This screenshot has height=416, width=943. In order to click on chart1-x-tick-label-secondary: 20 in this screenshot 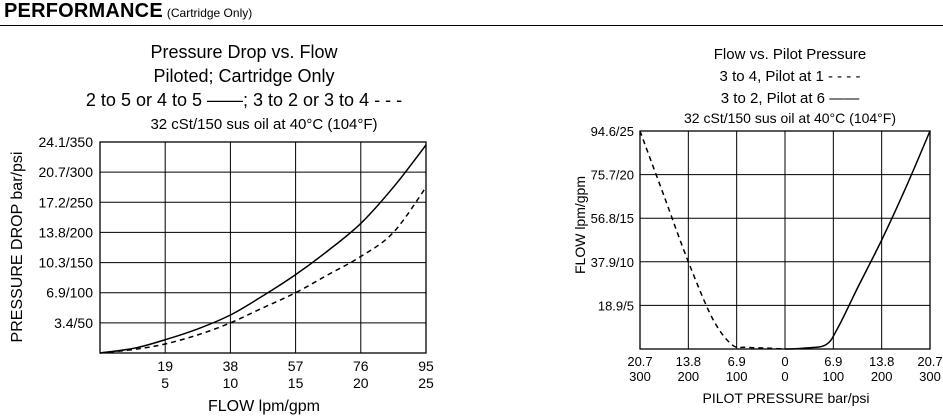, I will do `click(361, 383)`.